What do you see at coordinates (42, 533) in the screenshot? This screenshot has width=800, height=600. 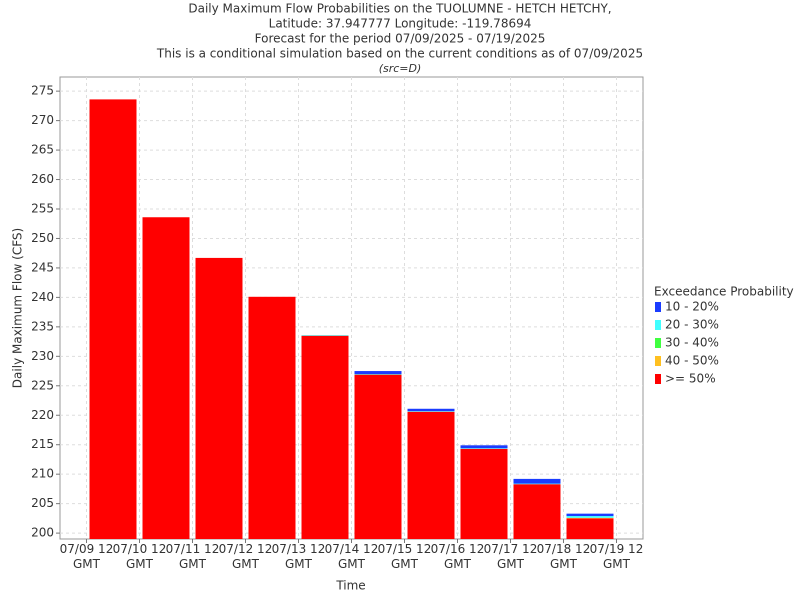 I see `y-tick-label: 200` at bounding box center [42, 533].